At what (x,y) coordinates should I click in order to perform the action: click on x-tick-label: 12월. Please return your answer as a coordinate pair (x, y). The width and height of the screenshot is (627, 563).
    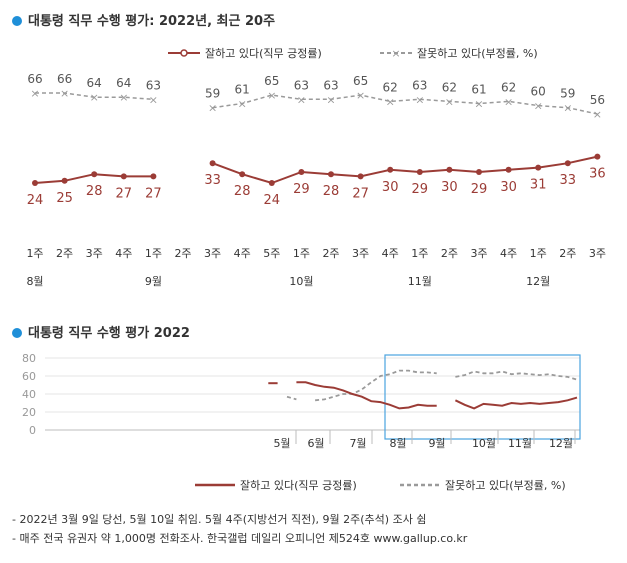
    Looking at the image, I should click on (561, 443).